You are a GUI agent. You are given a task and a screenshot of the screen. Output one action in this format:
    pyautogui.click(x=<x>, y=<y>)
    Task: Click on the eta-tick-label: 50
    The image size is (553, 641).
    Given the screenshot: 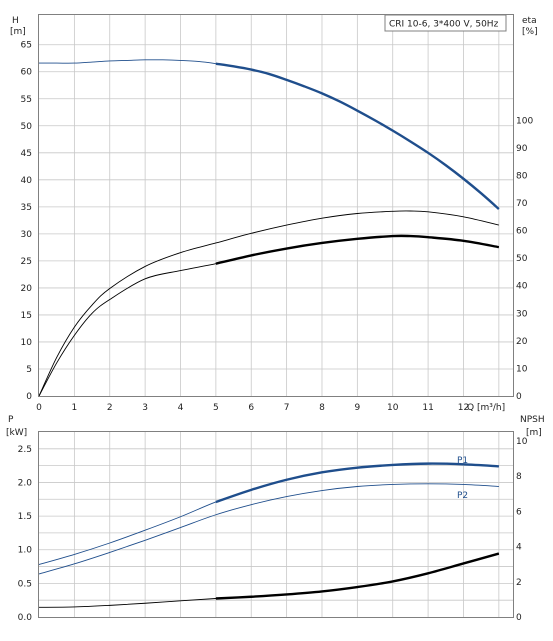 What is the action you would take?
    pyautogui.click(x=522, y=259)
    